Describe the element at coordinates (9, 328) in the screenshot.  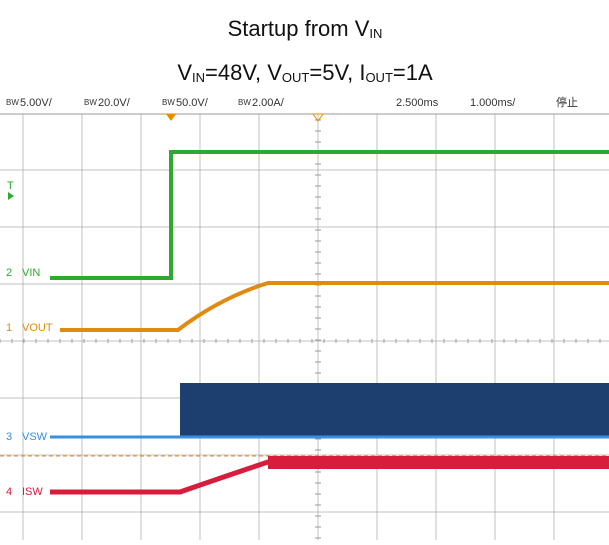
I see `channel-number: 1` at that location.